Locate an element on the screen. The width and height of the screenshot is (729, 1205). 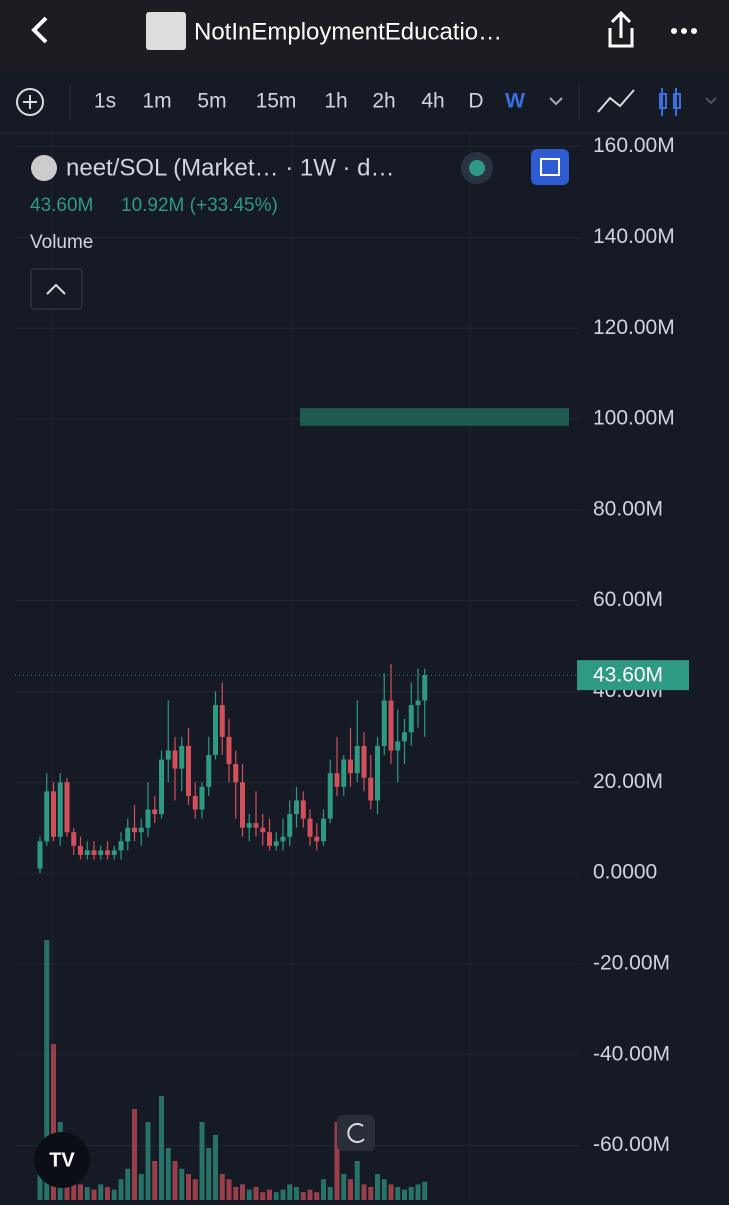
fullscreen-icon is located at coordinates (550, 167).